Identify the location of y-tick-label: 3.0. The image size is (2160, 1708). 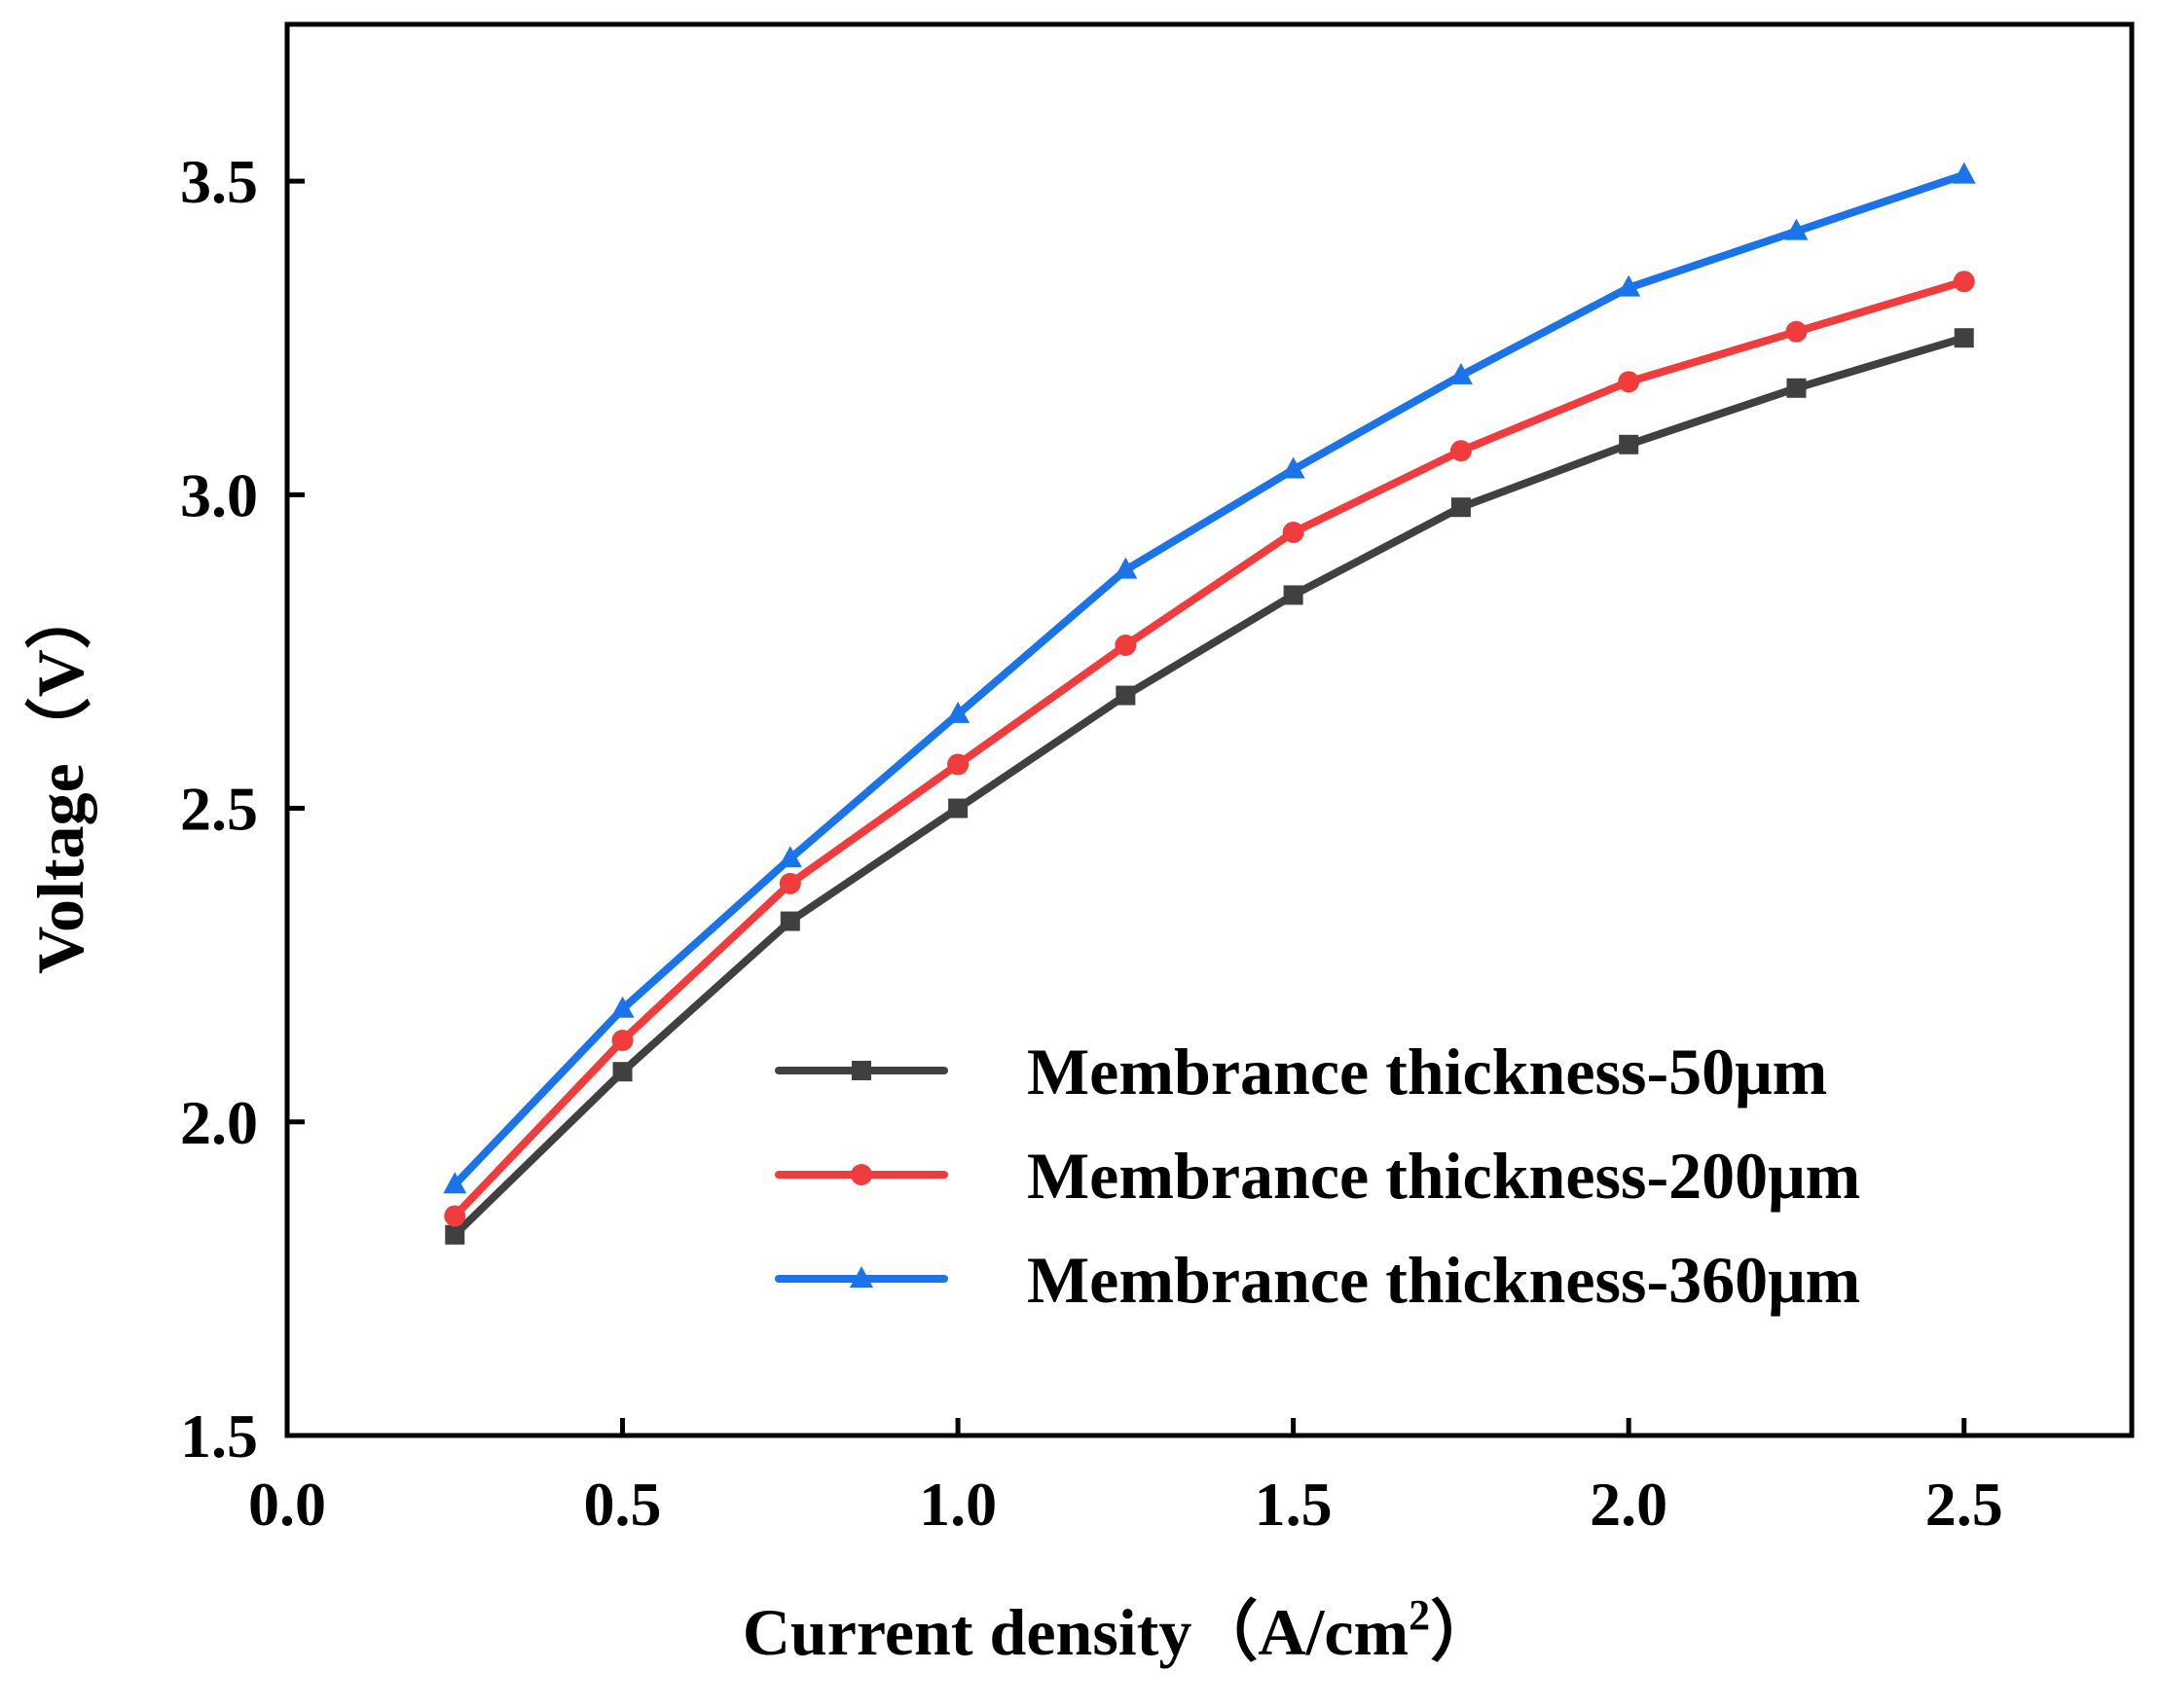
(219, 494).